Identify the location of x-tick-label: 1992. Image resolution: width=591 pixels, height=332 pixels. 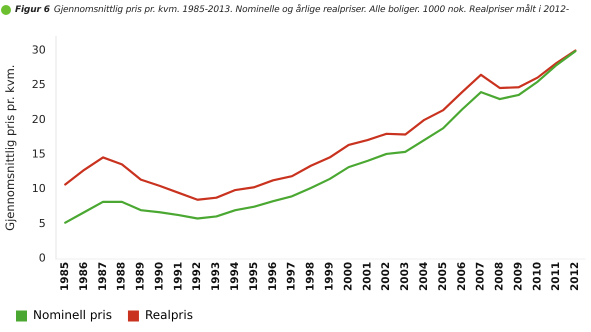
(197, 277).